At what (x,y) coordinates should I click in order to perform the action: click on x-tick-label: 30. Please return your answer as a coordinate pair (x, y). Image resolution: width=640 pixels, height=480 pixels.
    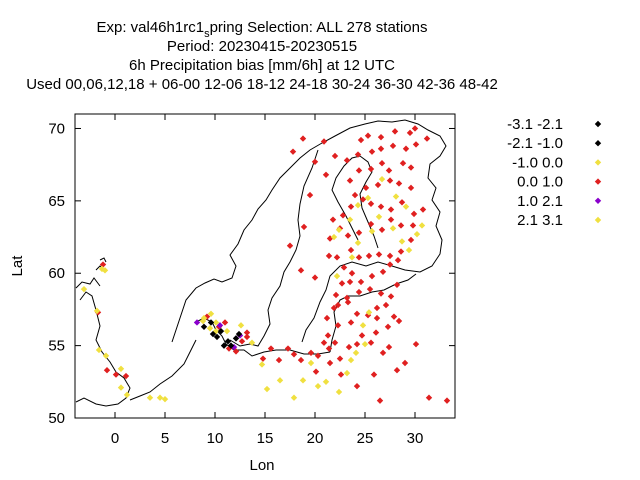
    Looking at the image, I should click on (415, 438).